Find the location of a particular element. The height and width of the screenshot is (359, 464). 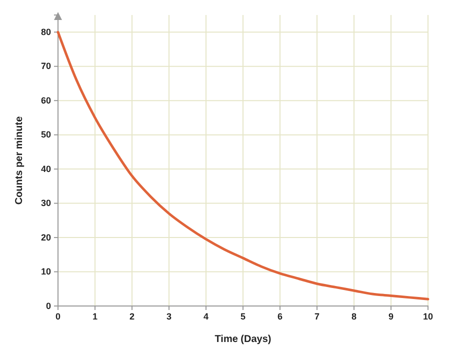

y-tick-label: 70 is located at coordinates (45, 66).